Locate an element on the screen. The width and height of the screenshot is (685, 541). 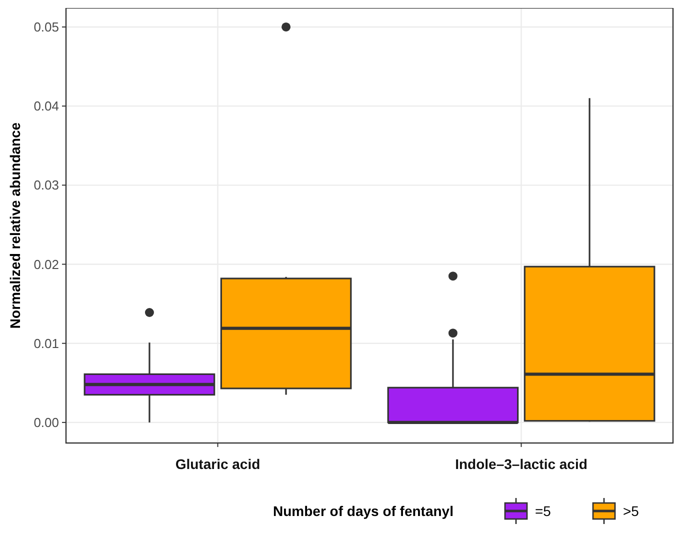
x-tick-label: Indole–3–lactic acid is located at coordinates (521, 464).